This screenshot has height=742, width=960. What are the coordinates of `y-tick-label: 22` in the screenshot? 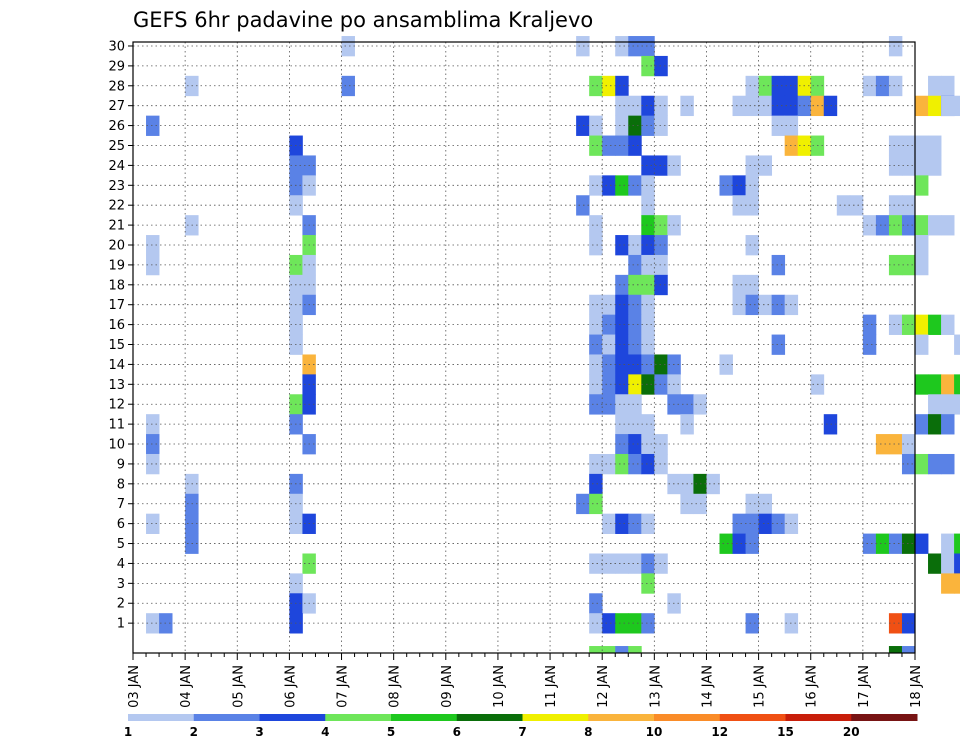 It's located at (116, 206).